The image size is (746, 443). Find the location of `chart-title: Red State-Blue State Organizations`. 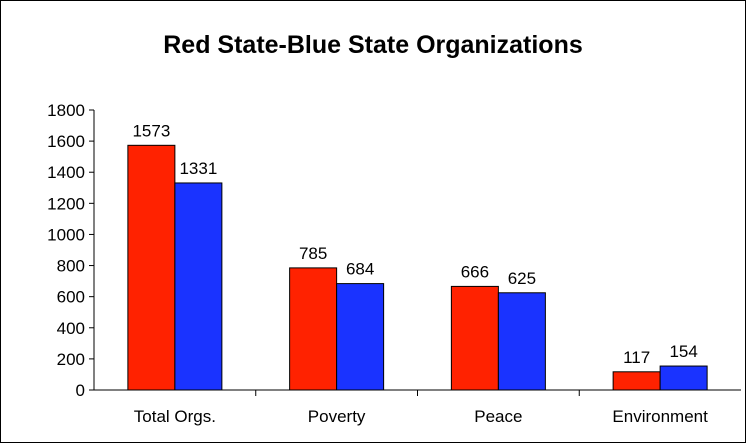

chart-title: Red State-Blue State Organizations is located at coordinates (373, 45).